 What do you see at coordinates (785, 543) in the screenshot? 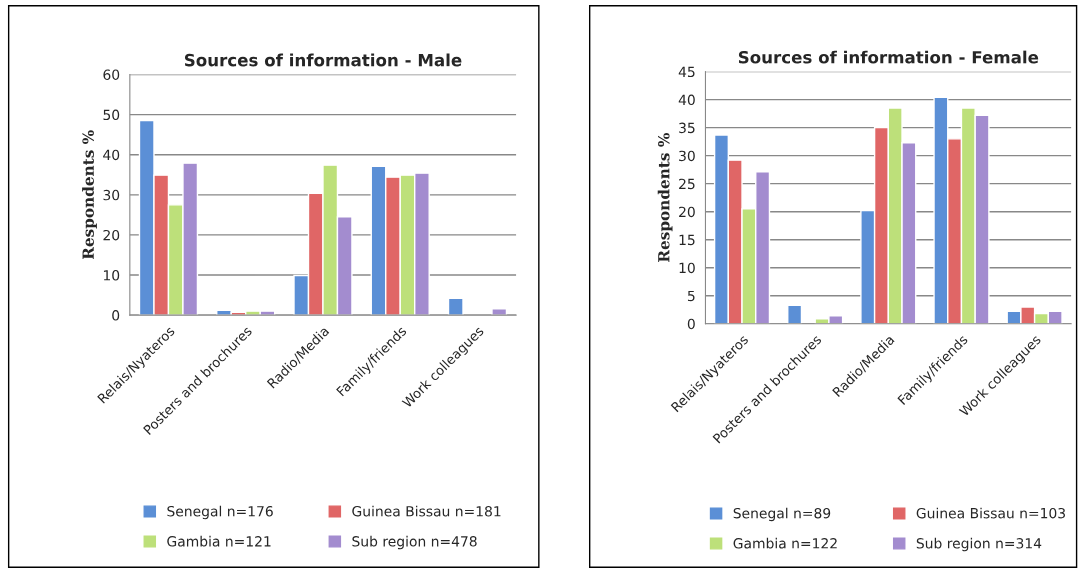
I see `legend-label: Gambia n=122` at bounding box center [785, 543].